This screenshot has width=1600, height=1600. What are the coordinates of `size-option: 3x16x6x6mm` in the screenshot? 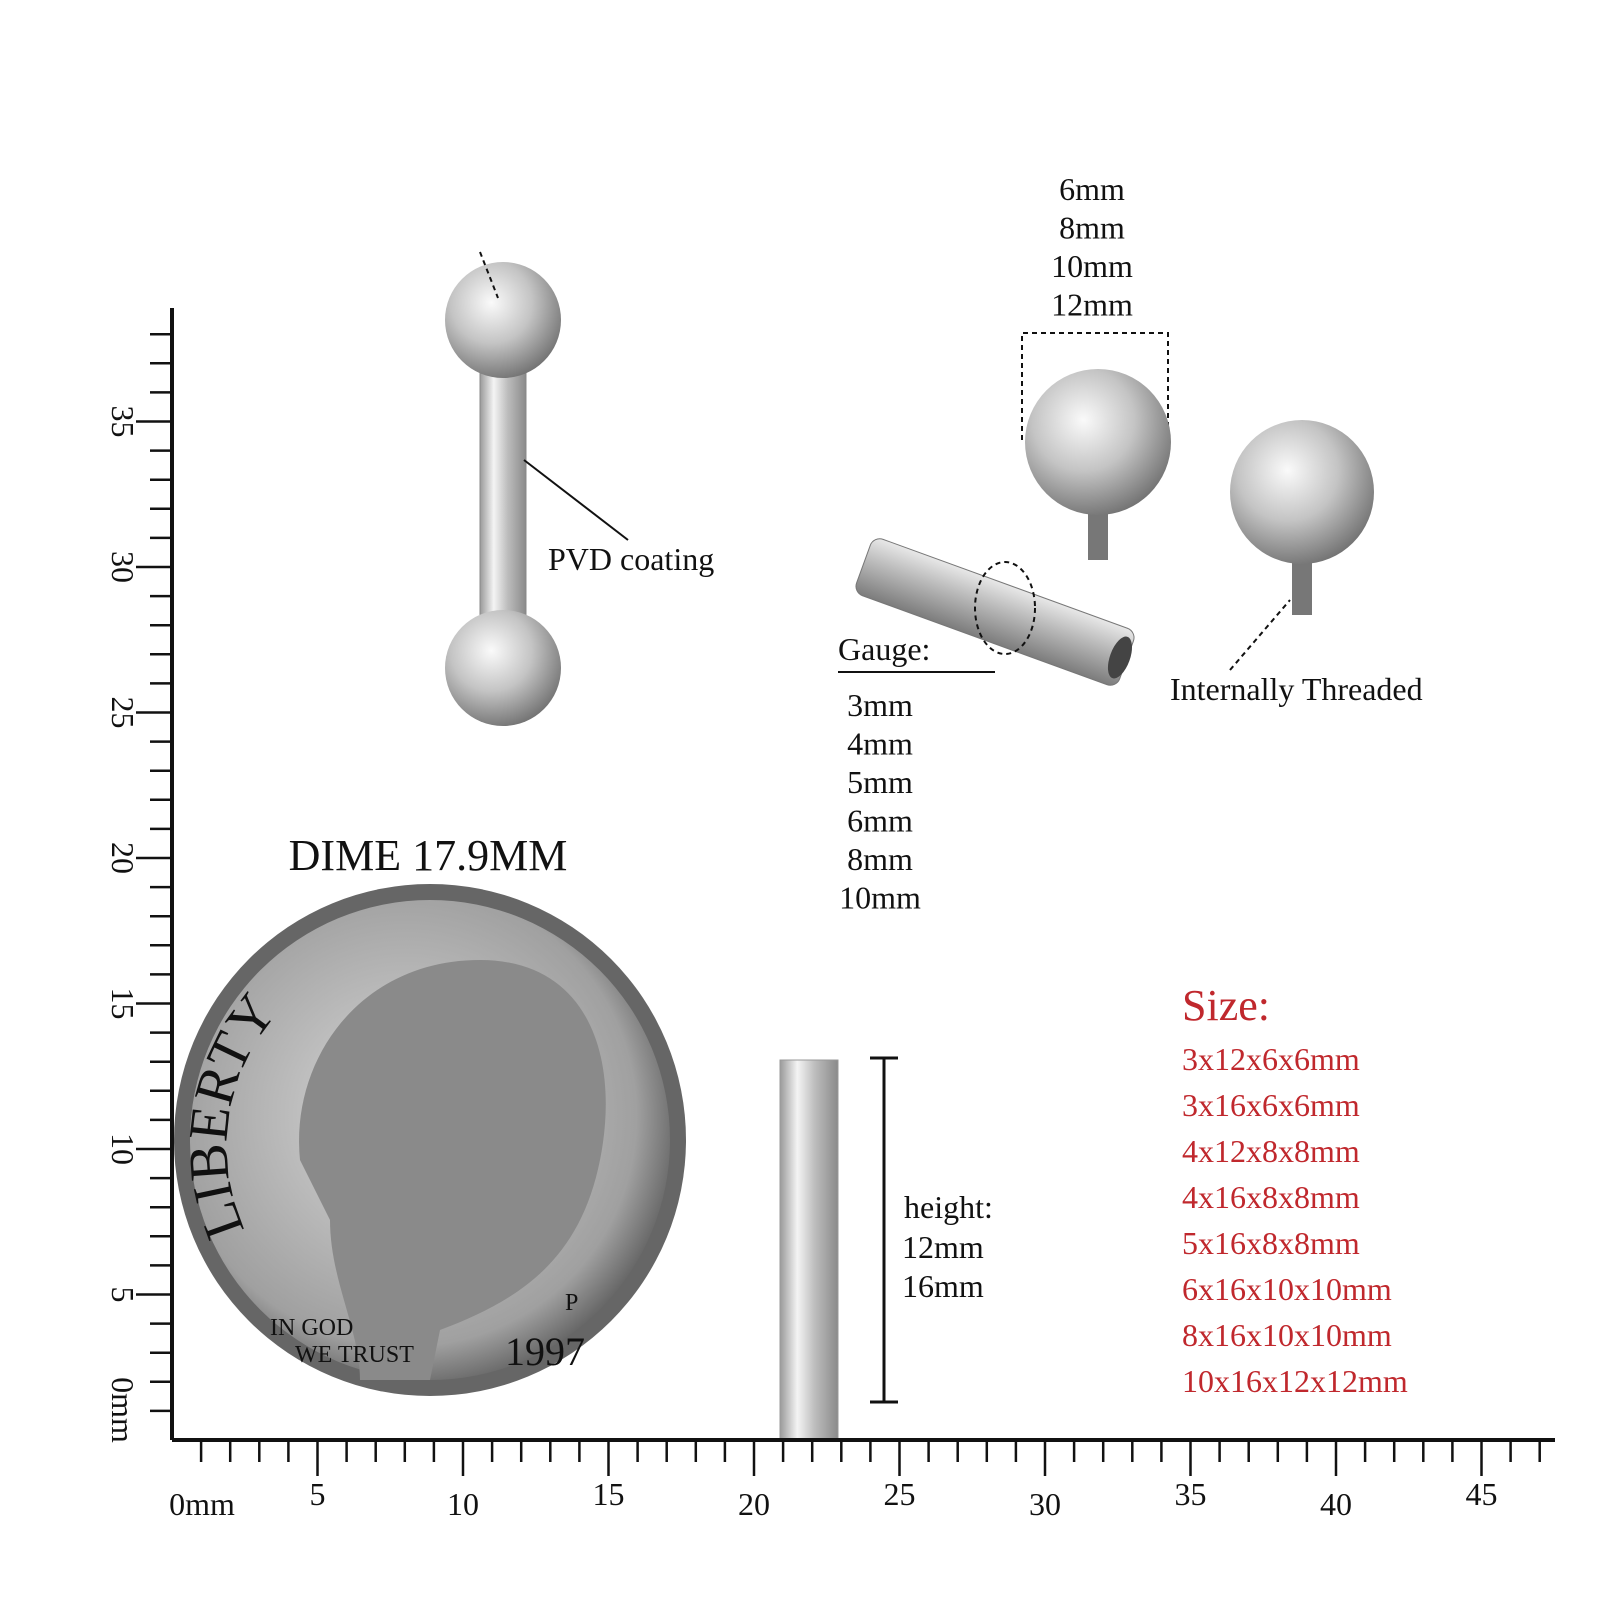 It's located at (1271, 1105).